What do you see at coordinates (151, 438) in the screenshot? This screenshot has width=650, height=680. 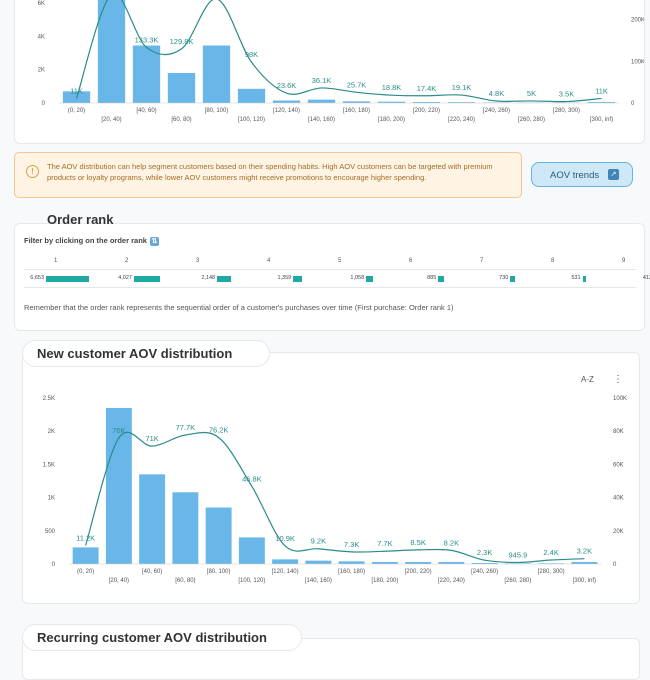 I see `data-label: 71K` at bounding box center [151, 438].